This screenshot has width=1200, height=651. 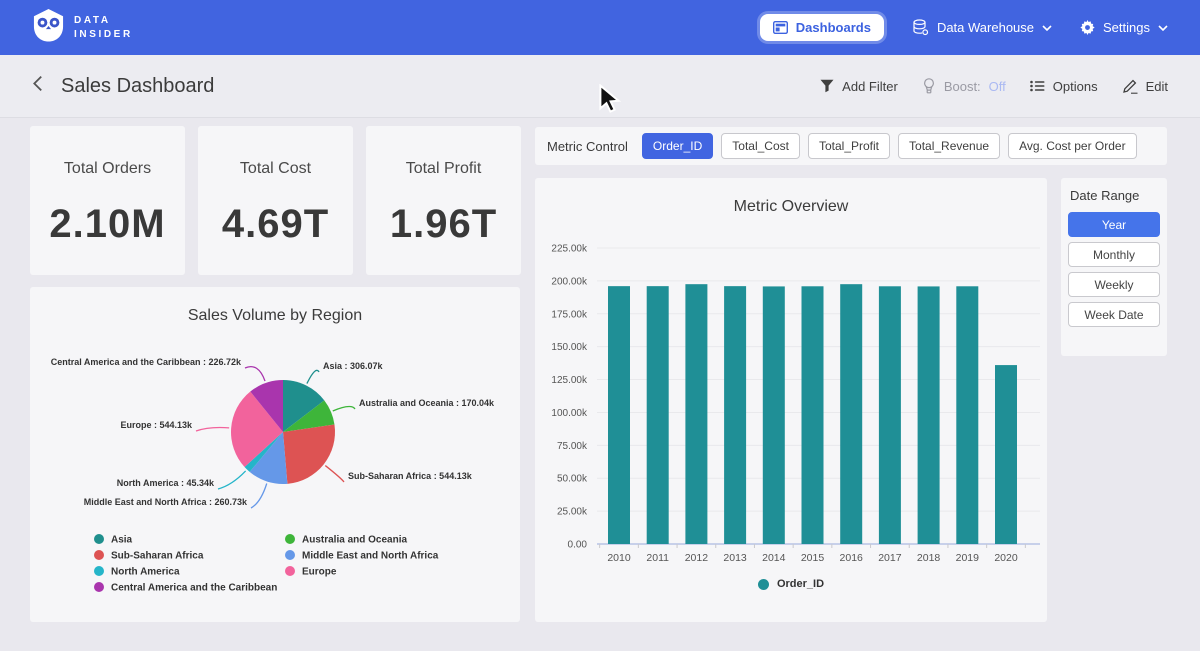 I want to click on nav-item-label: Dashboards, so click(x=833, y=27).